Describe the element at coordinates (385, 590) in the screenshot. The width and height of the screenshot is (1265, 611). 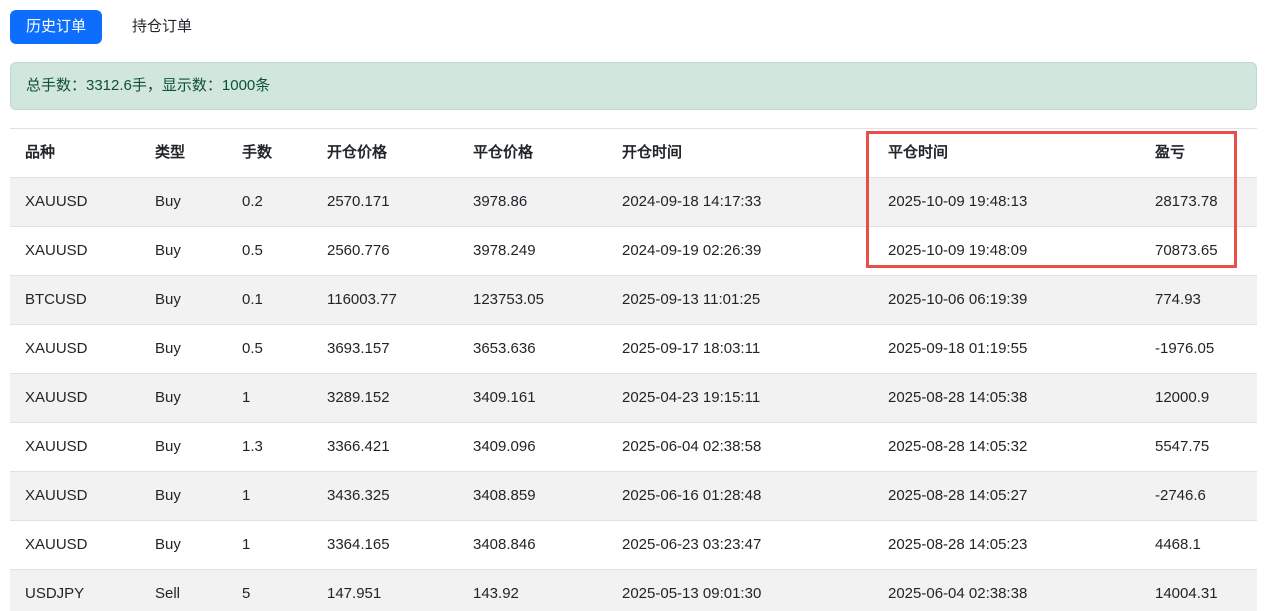
I see `cell-open-price: 147.951` at that location.